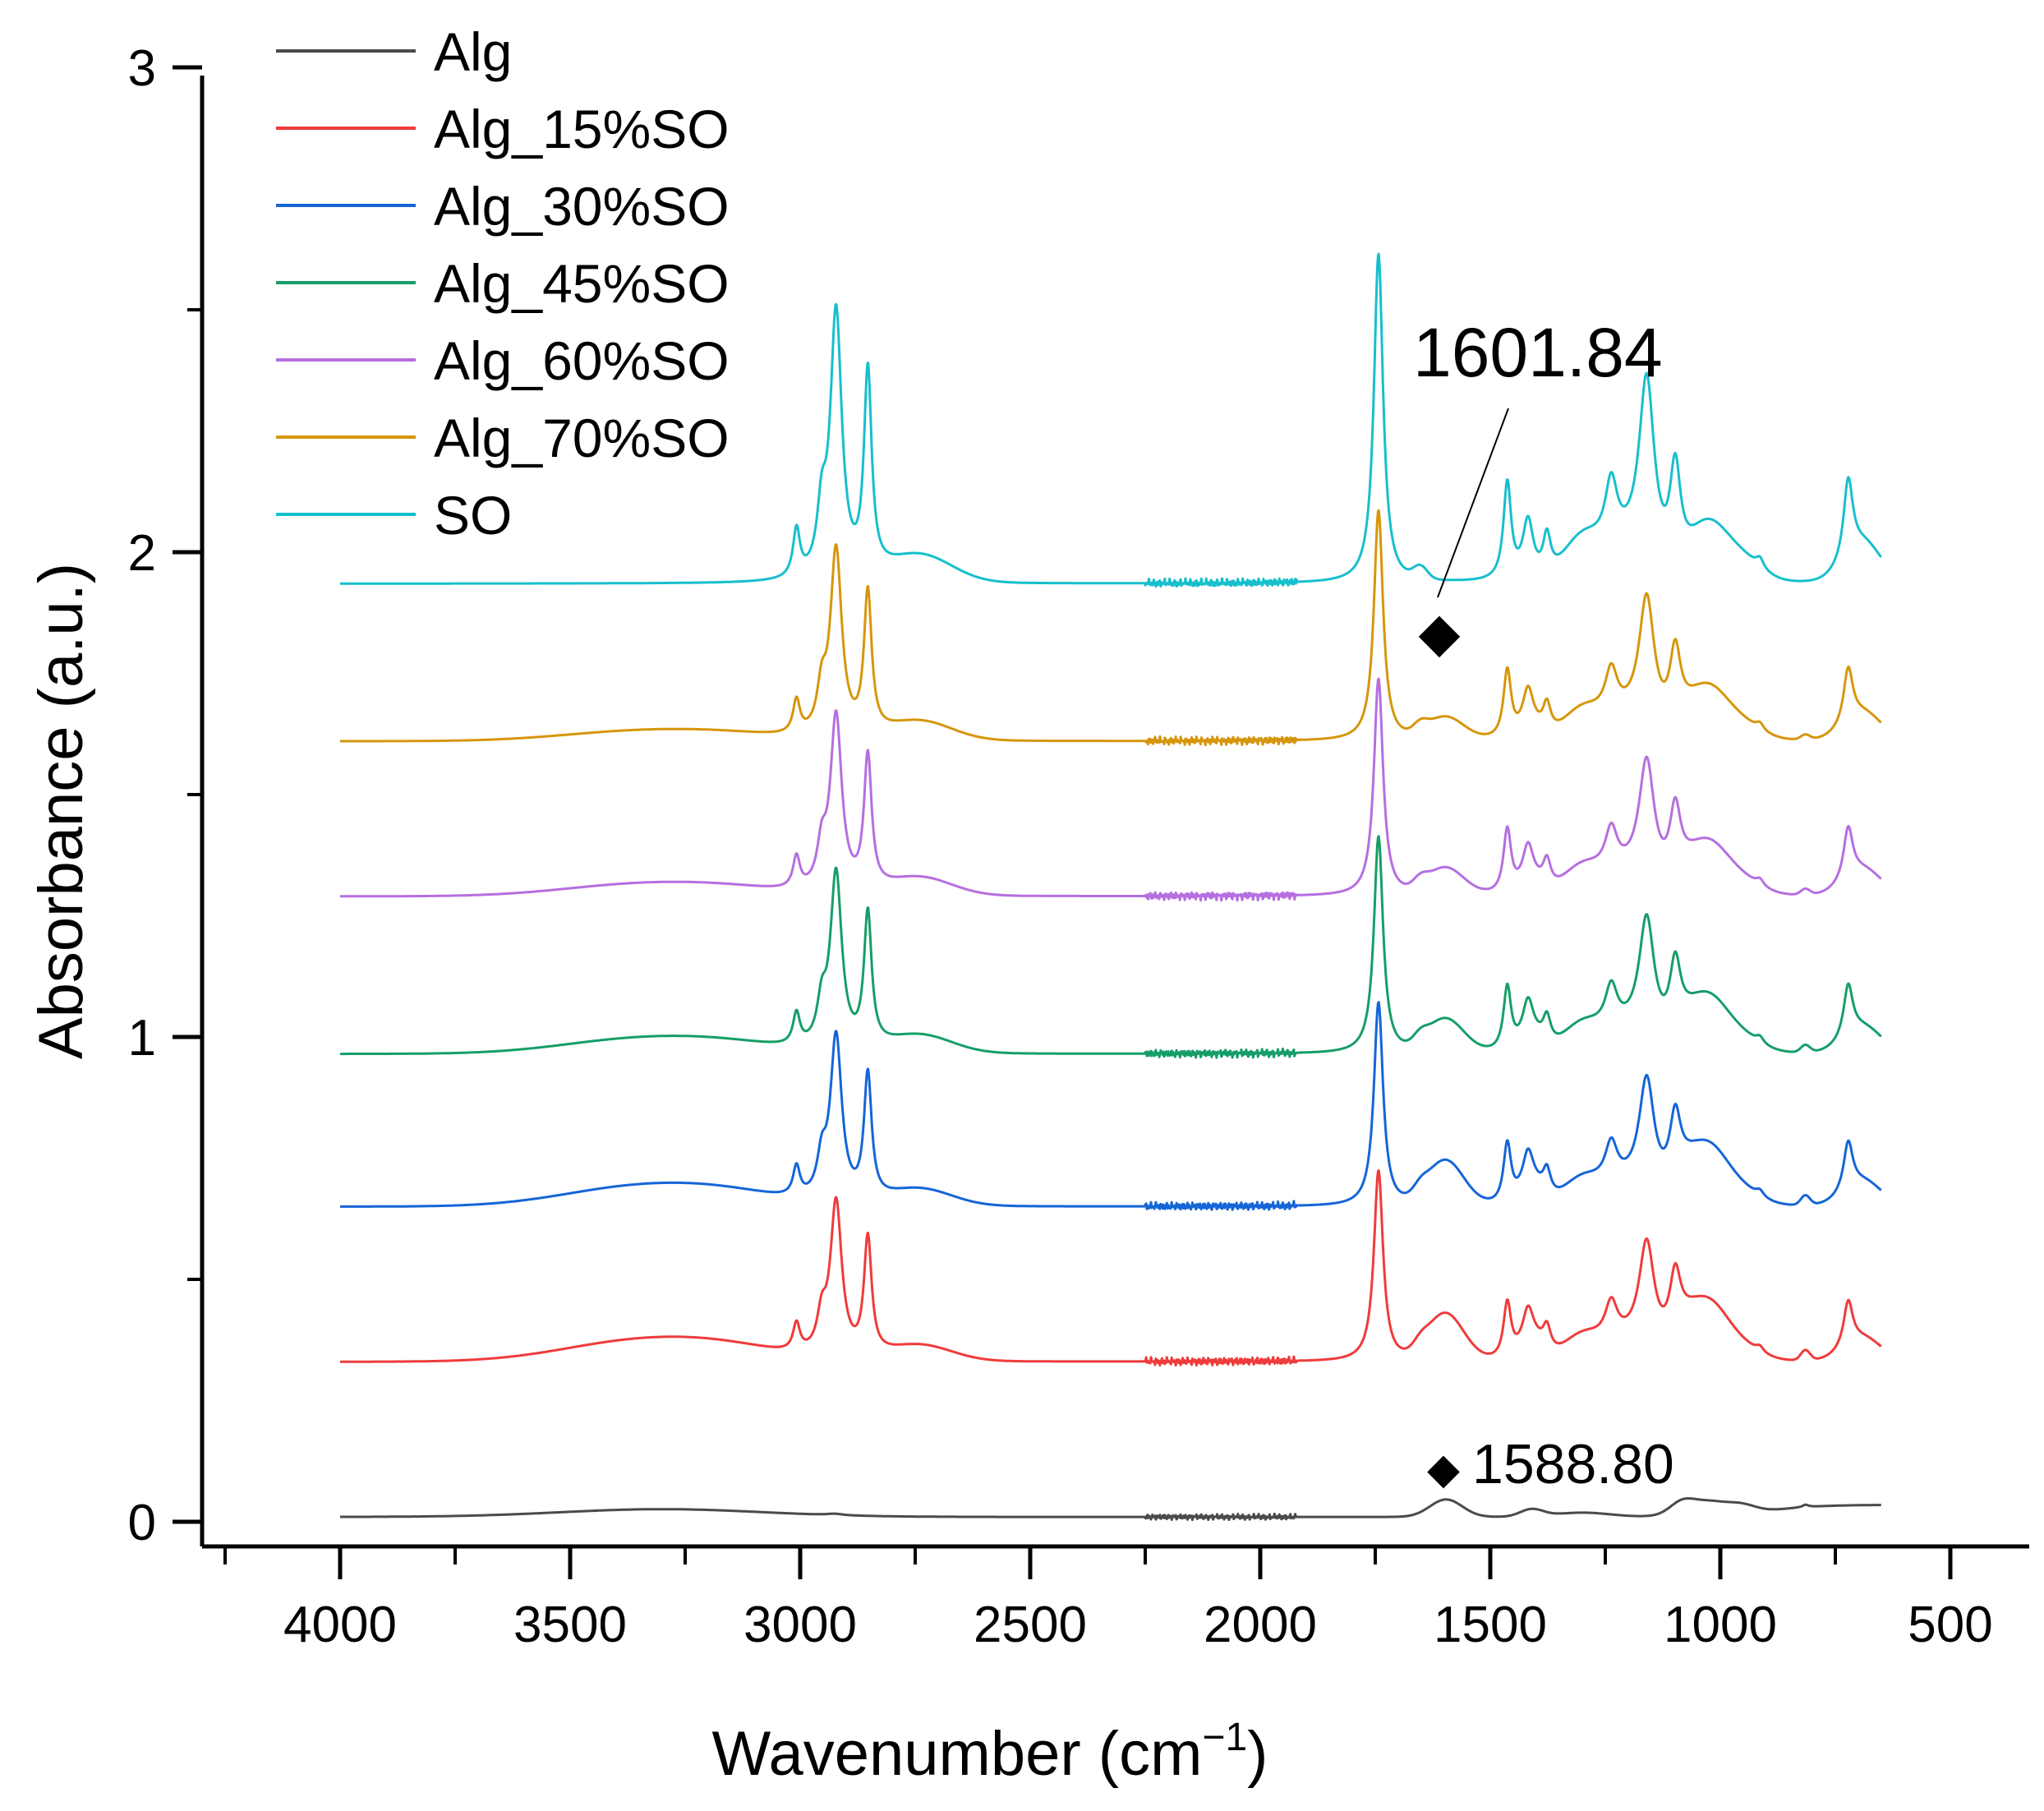  What do you see at coordinates (1111, 1106) in the screenshot?
I see `series-line-alg-30-so` at bounding box center [1111, 1106].